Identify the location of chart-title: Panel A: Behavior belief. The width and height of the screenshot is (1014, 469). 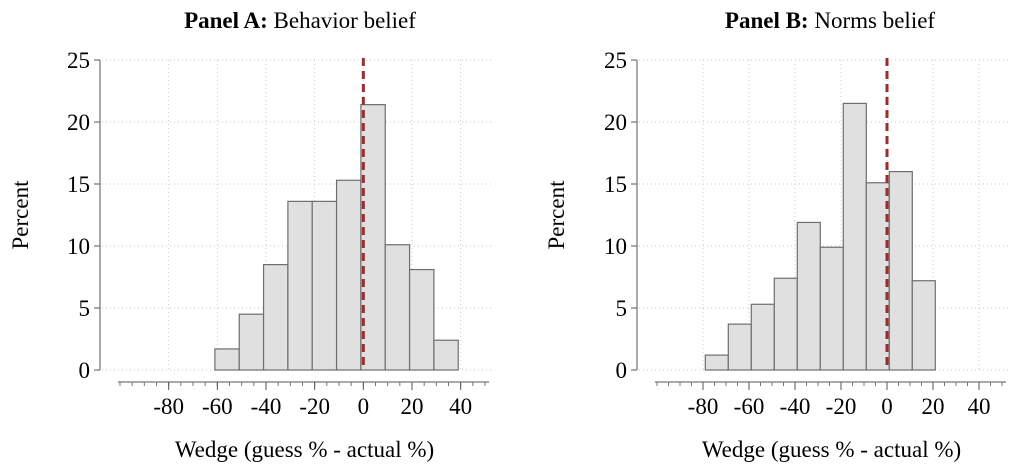
(300, 20).